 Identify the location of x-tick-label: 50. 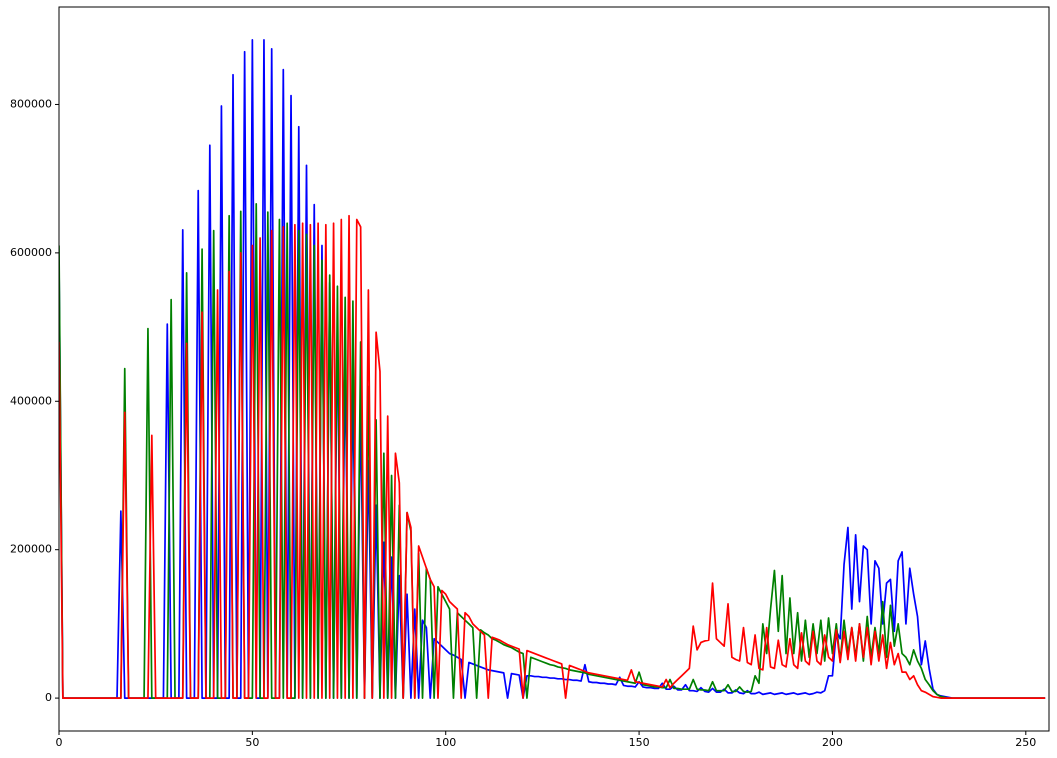
(252, 742).